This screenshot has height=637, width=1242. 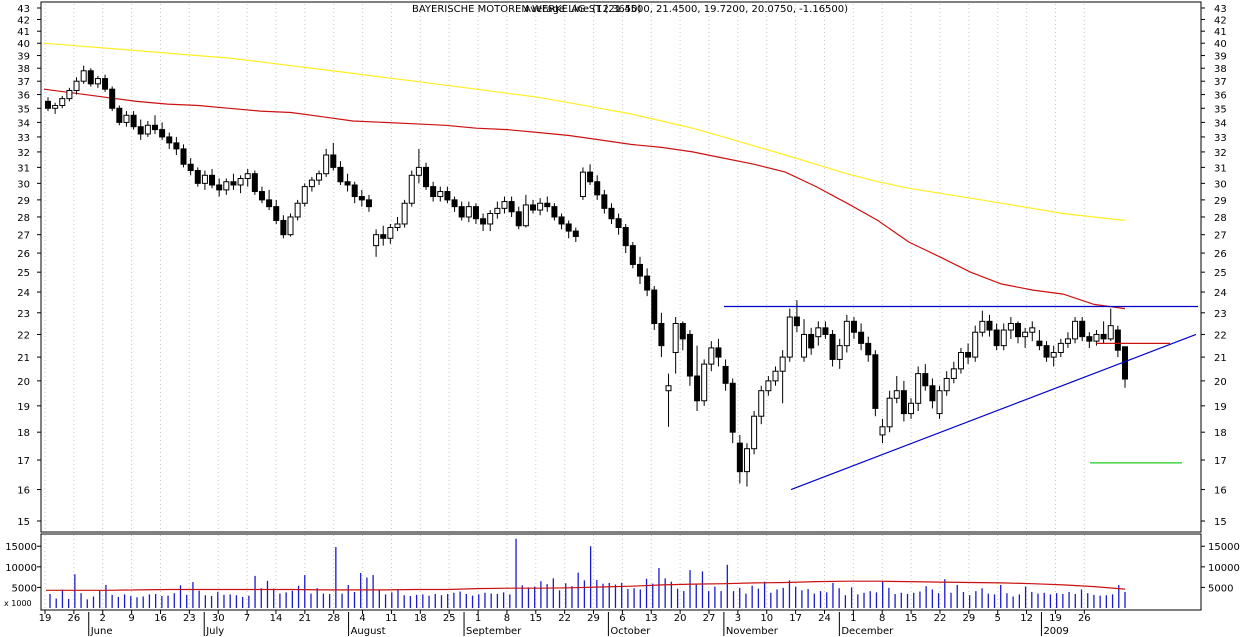 What do you see at coordinates (1220, 168) in the screenshot?
I see `price-tick-label-right: 31` at bounding box center [1220, 168].